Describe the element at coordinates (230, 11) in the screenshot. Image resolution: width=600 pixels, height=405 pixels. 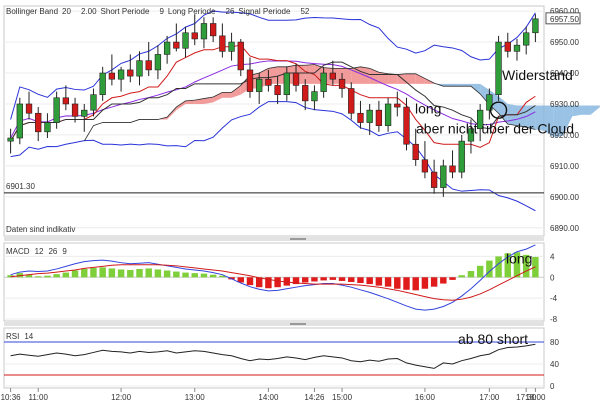
I see `price-legend-item: 26` at that location.